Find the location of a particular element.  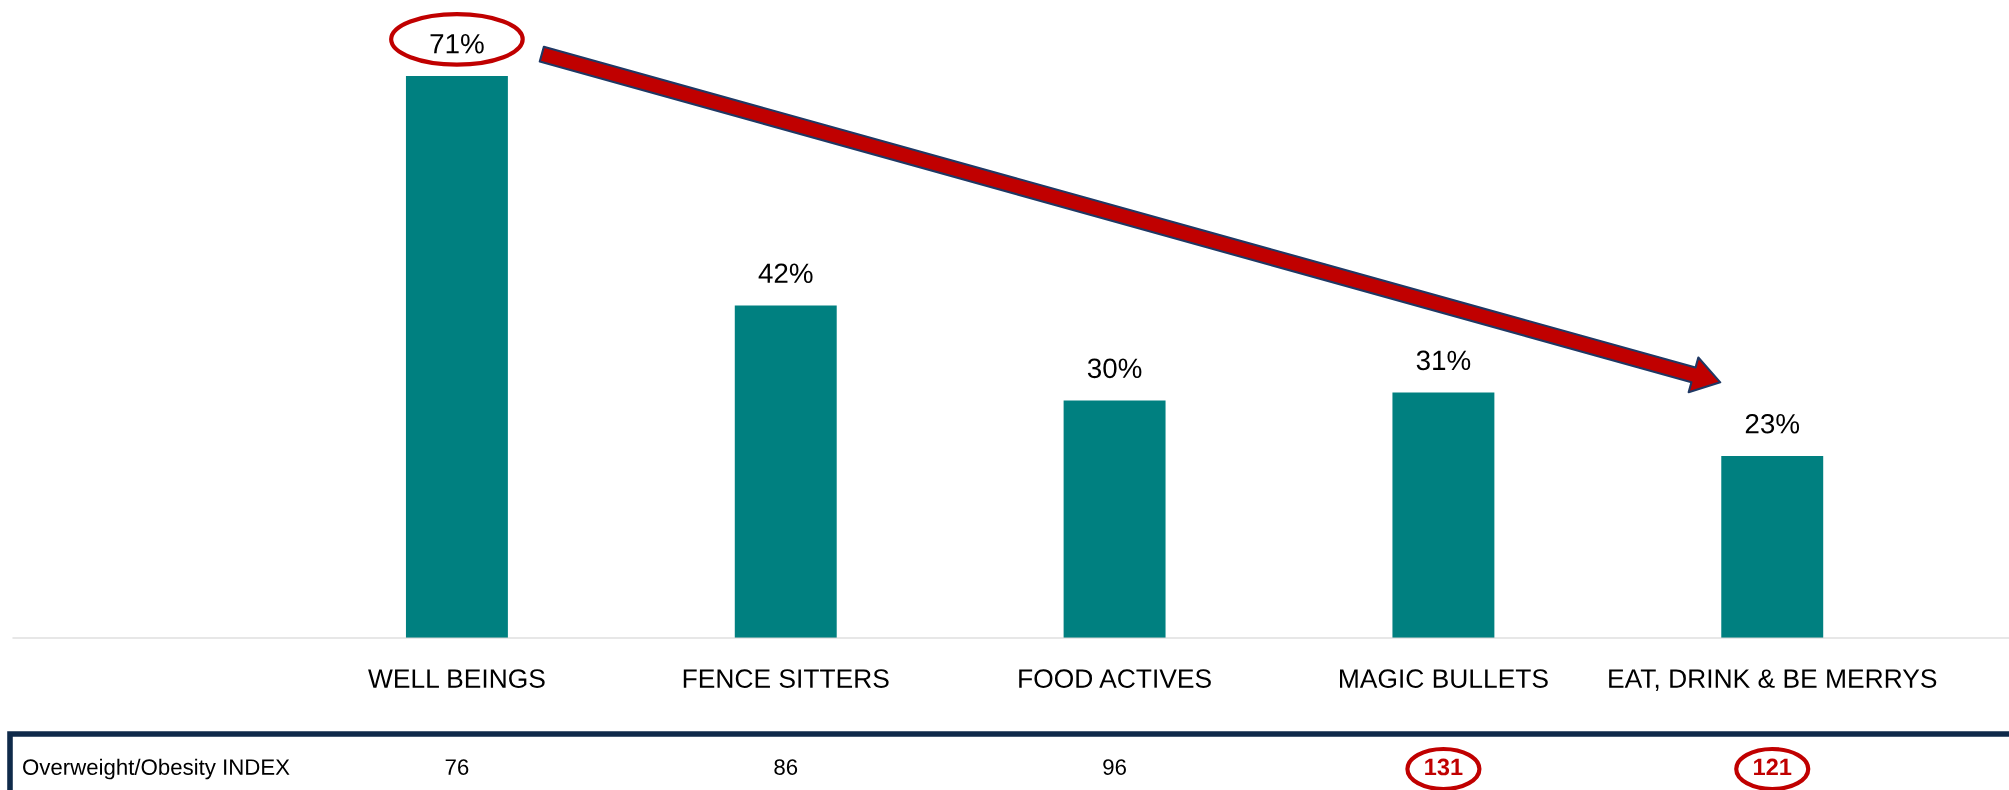

text: 121 is located at coordinates (1773, 767).